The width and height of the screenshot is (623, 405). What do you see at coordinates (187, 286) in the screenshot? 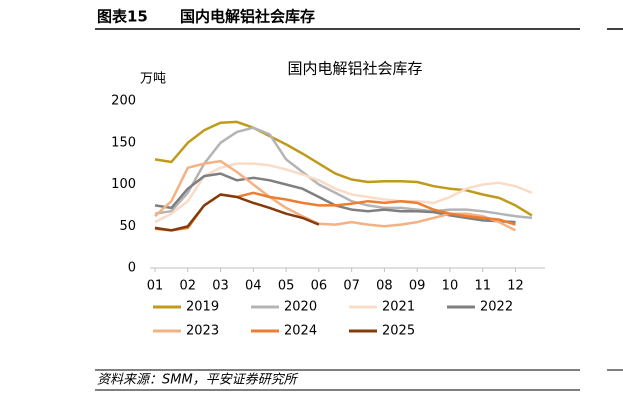
I see `x-tick-label: 02` at bounding box center [187, 286].